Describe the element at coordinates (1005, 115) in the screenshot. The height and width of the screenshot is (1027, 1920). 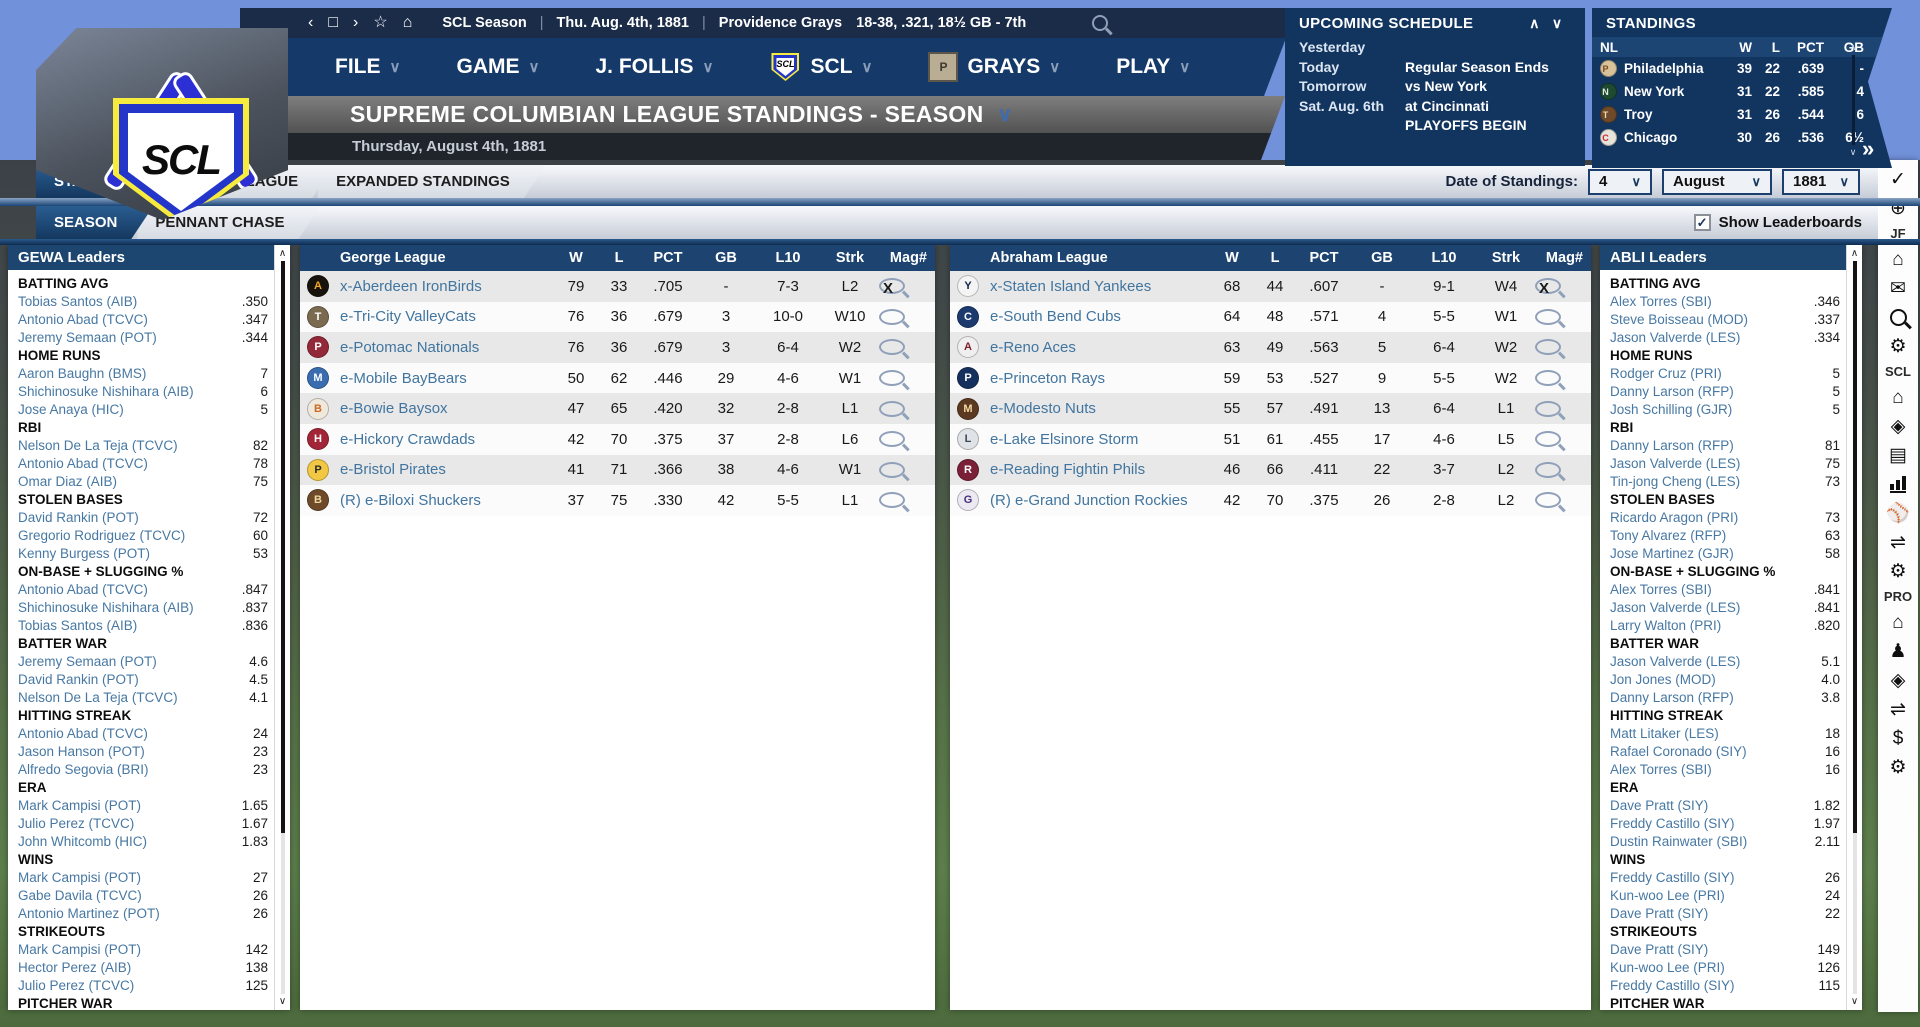
I see `title-dropdown-icon: ∨` at that location.